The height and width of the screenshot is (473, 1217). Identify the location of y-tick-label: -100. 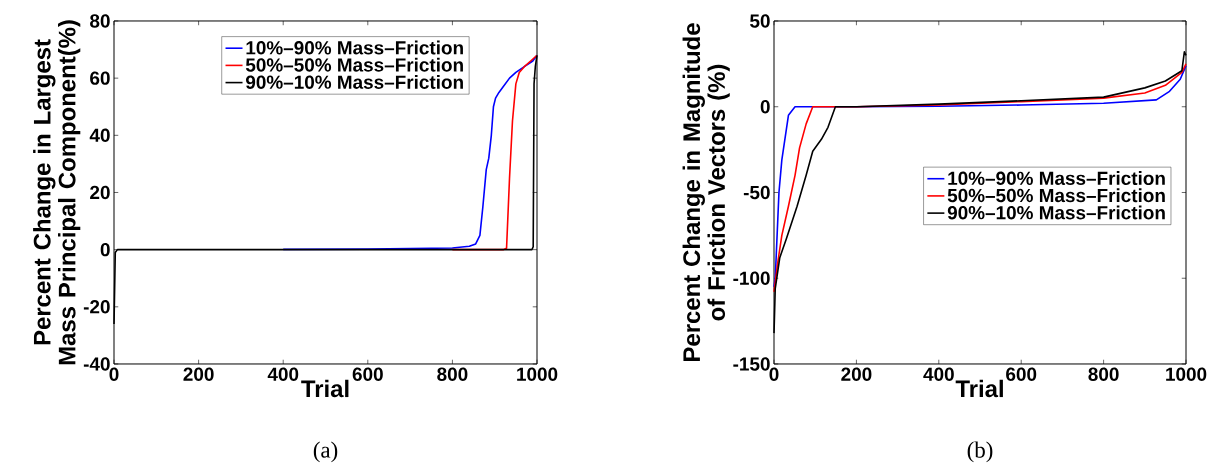
(751, 278).